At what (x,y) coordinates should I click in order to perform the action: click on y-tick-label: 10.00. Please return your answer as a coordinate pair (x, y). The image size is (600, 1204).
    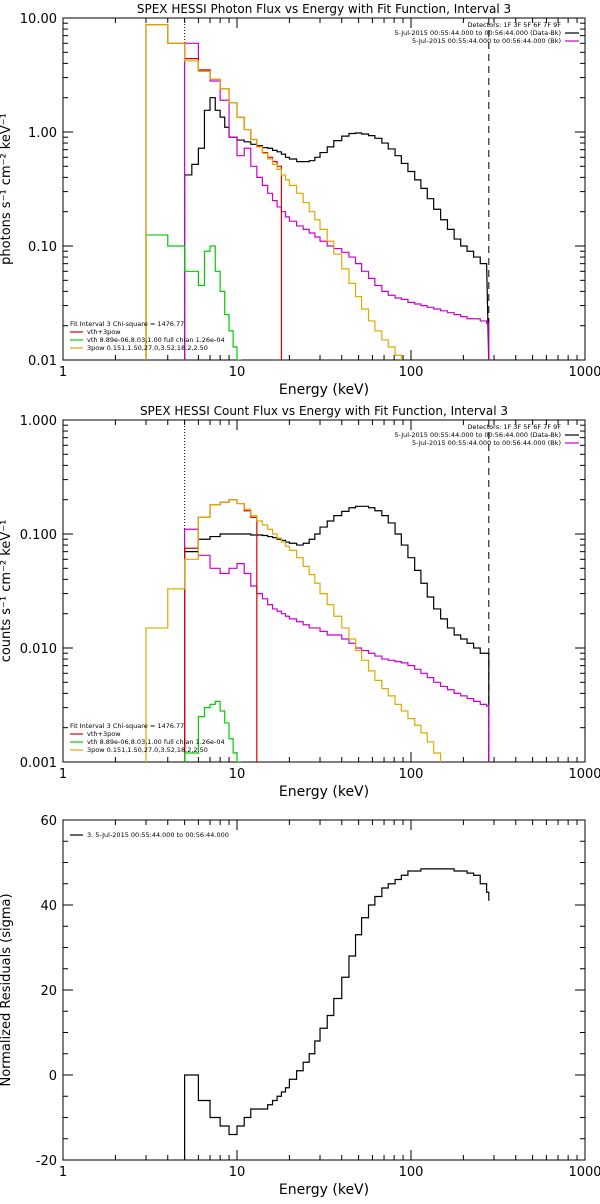
    Looking at the image, I should click on (38, 19).